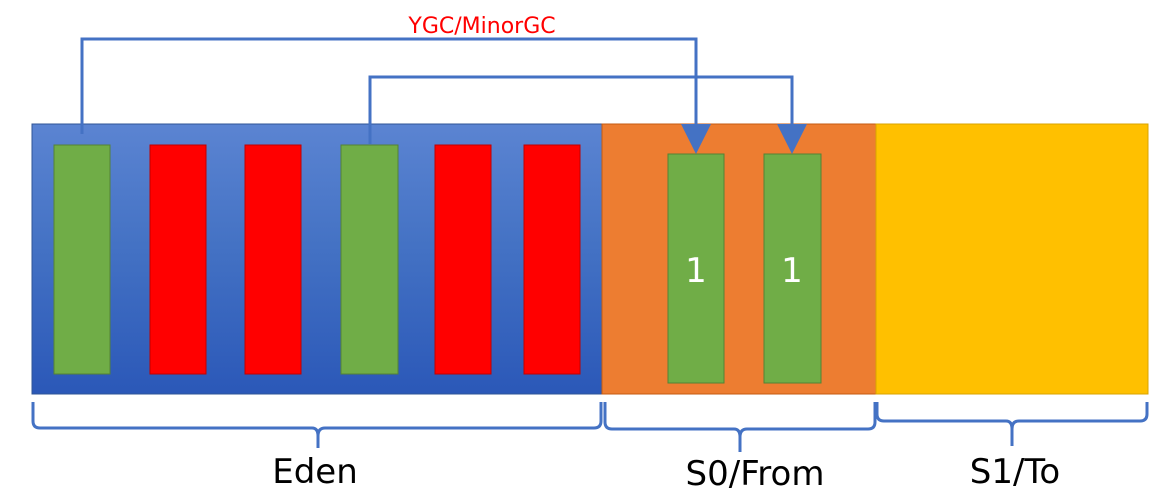  Describe the element at coordinates (315, 472) in the screenshot. I see `eden-label: Eden` at that location.